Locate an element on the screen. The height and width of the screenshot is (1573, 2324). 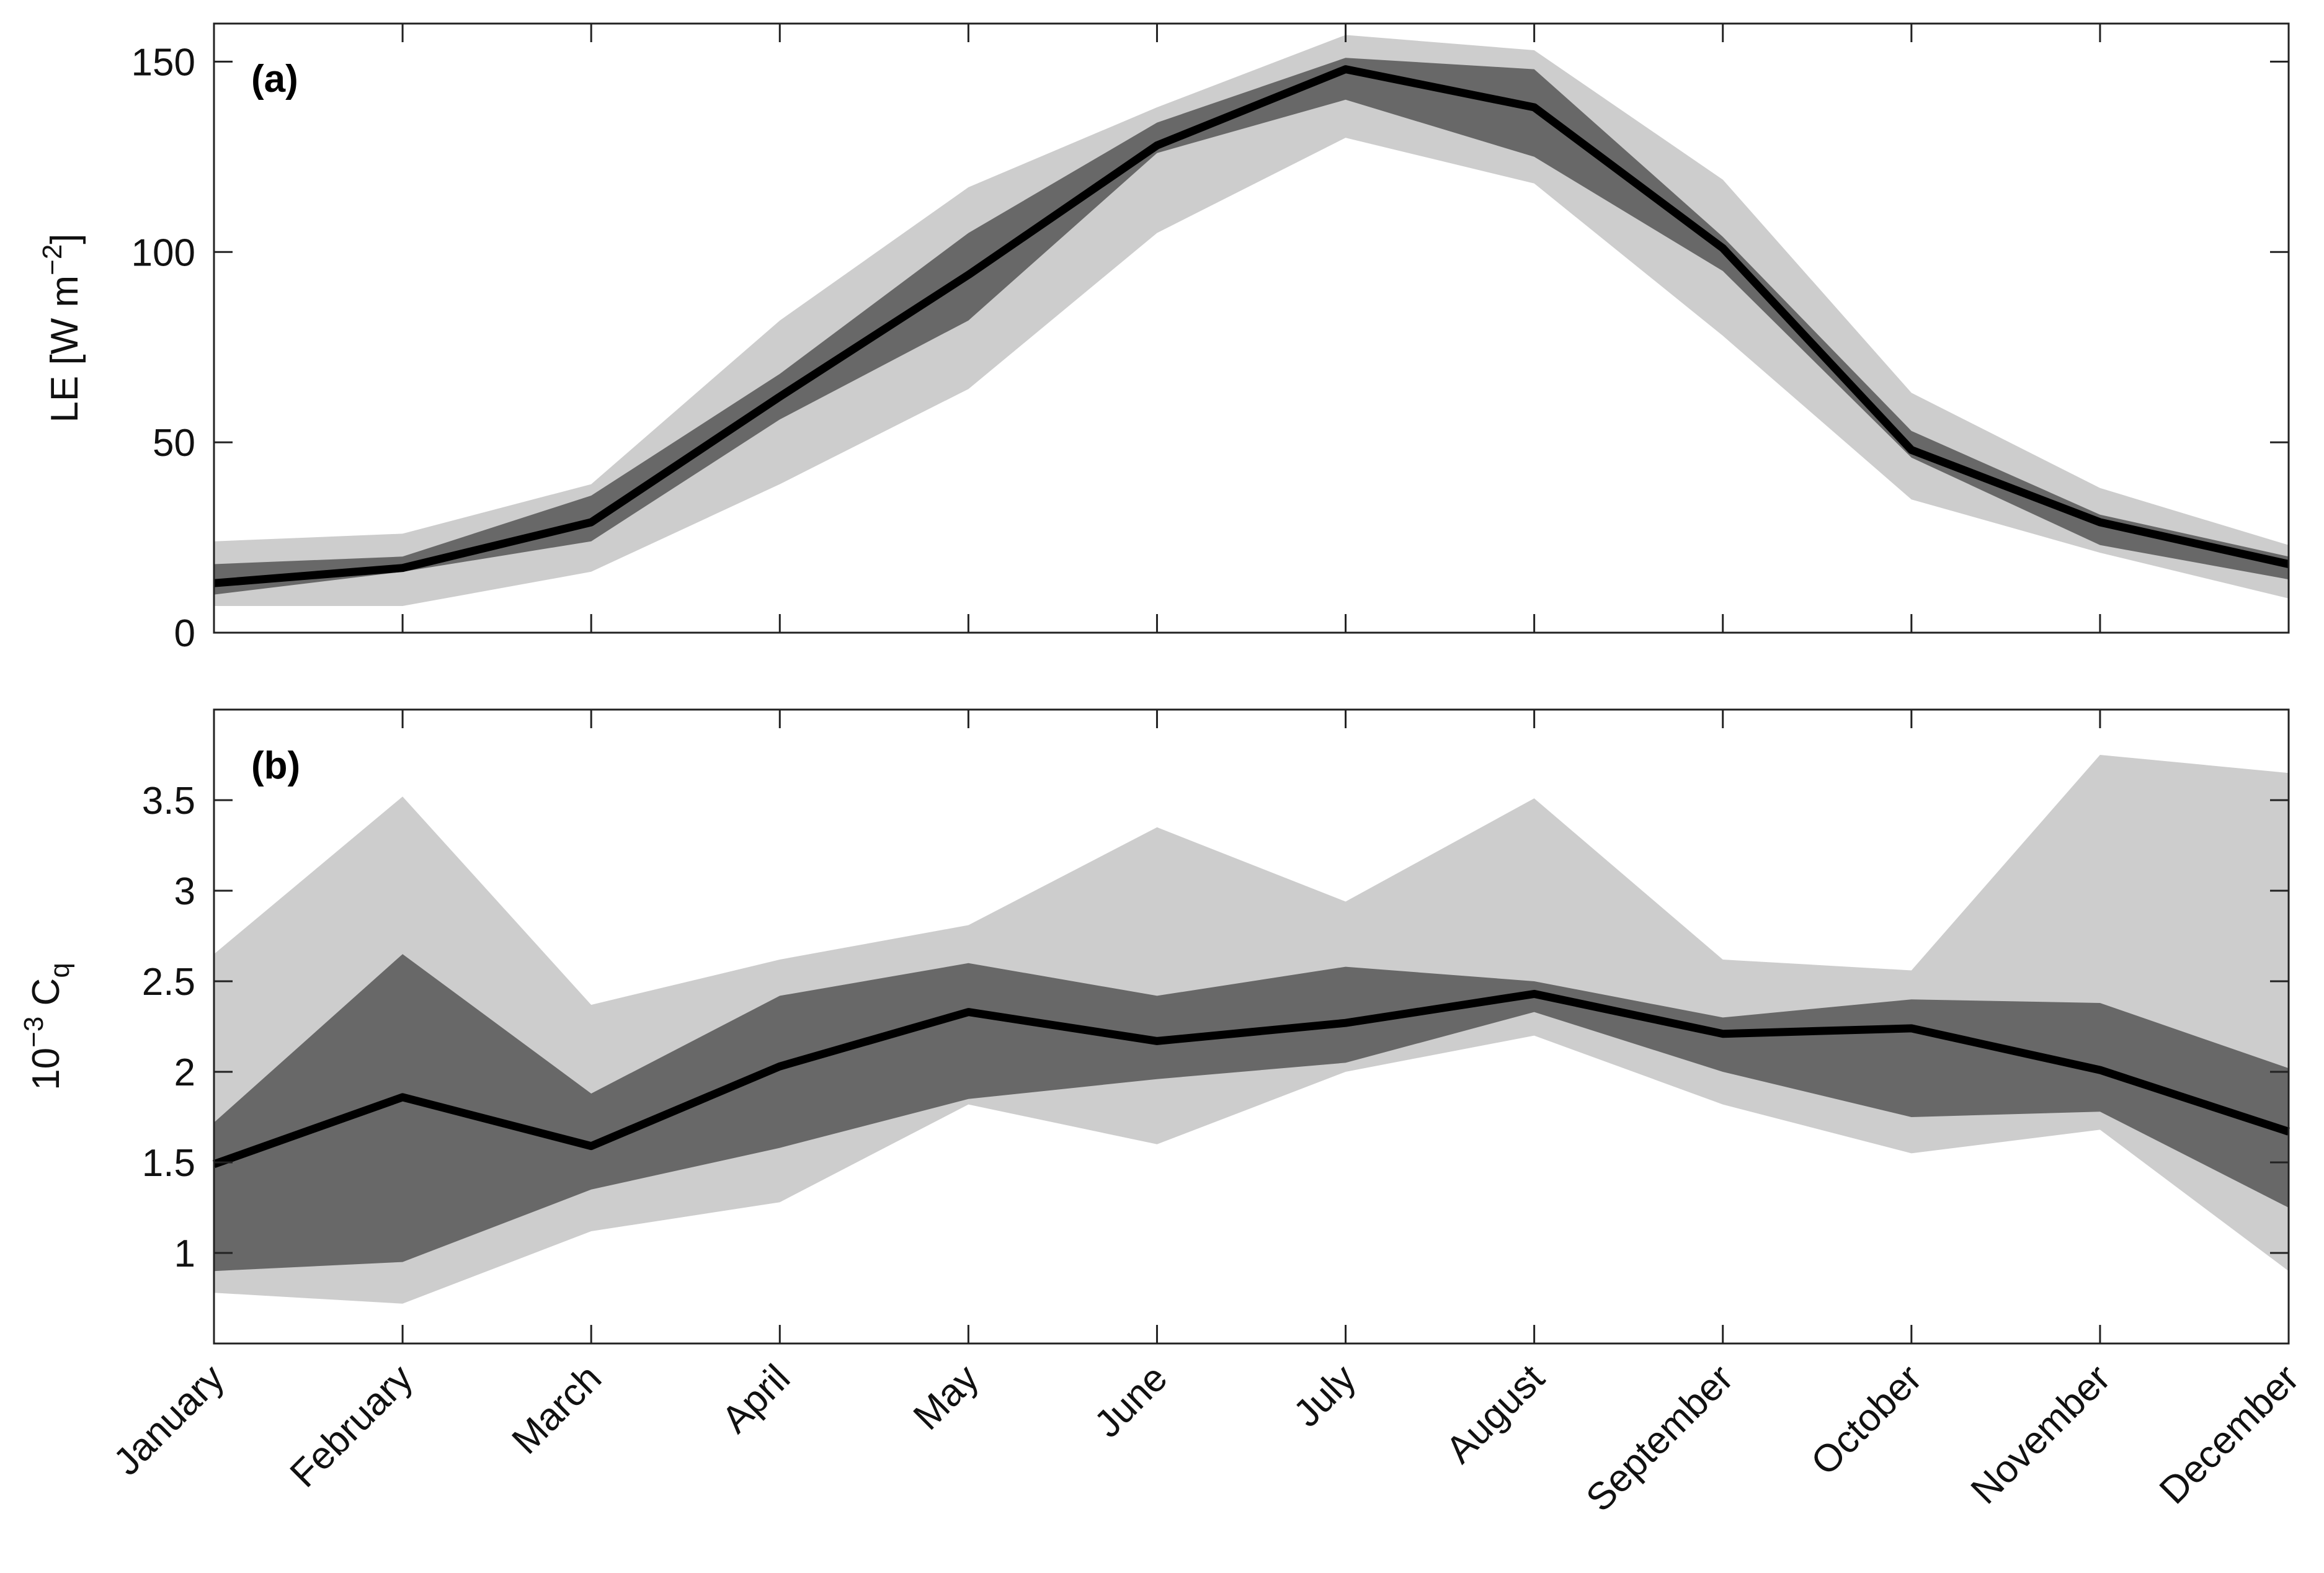
panel-a-y-axis-label-exponent: −2 is located at coordinates (53, 259).